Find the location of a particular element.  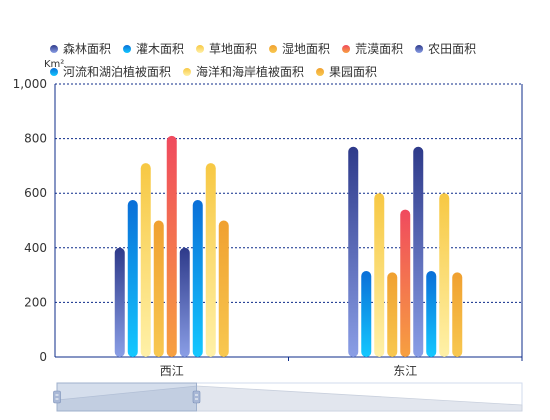

y-tick-label: 1,000 is located at coordinates (30, 84).